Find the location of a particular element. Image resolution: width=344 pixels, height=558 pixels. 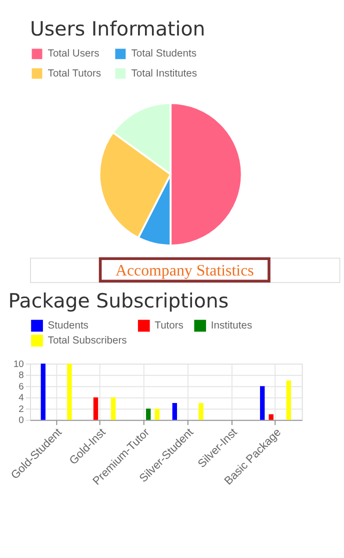

y-tick-label: 4 is located at coordinates (21, 397).